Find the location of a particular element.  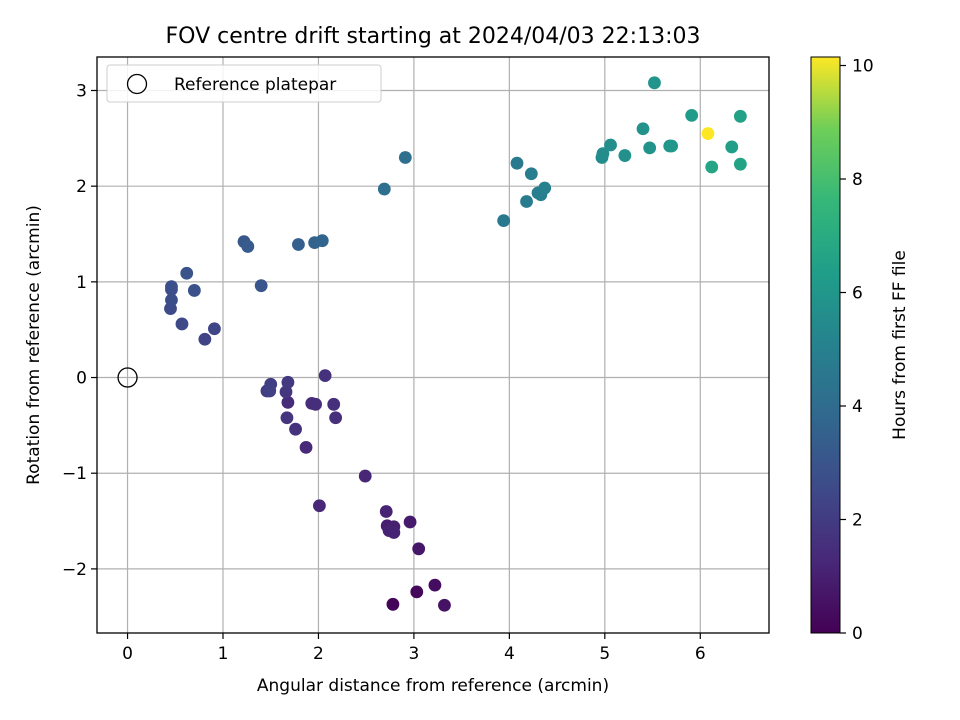

colorbar-tick-label: 6 is located at coordinates (857, 294).